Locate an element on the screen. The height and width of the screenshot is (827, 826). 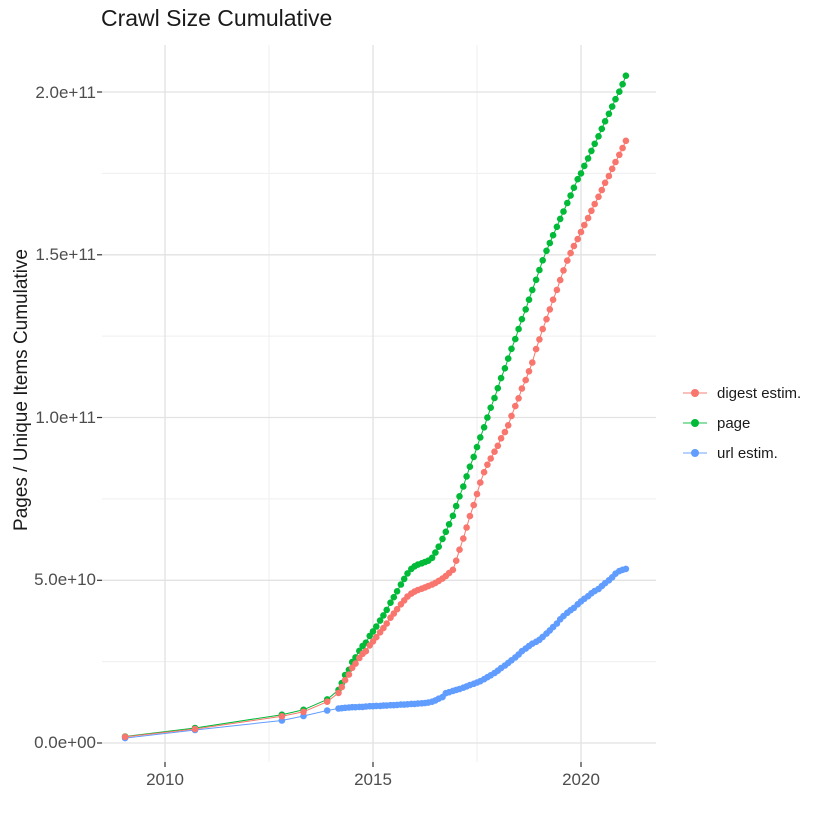
legend-key-page-icon is located at coordinates (695, 423).